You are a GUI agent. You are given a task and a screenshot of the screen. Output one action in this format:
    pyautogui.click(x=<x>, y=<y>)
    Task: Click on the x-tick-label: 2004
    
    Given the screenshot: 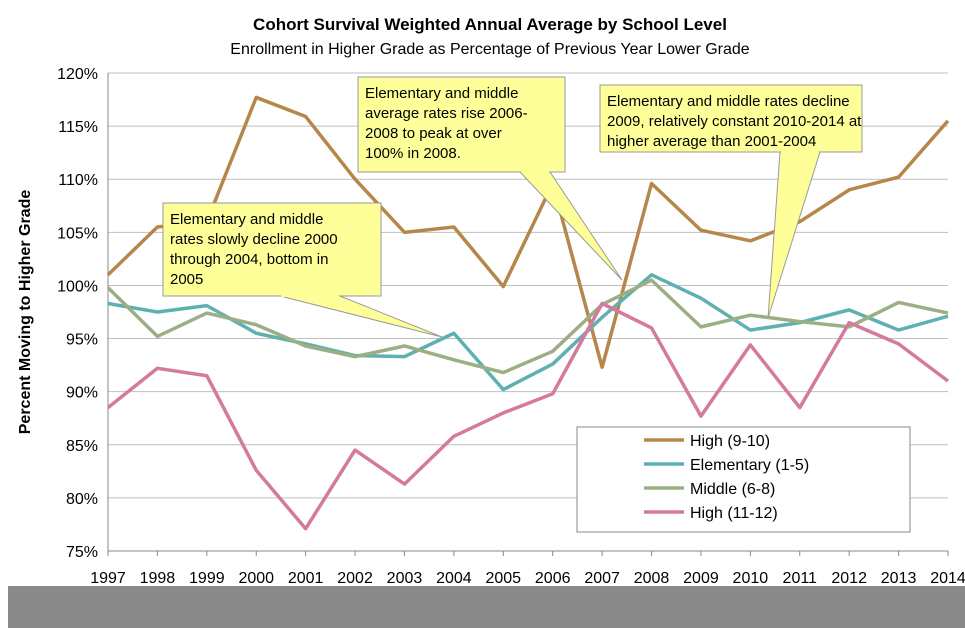 What is the action you would take?
    pyautogui.click(x=454, y=578)
    